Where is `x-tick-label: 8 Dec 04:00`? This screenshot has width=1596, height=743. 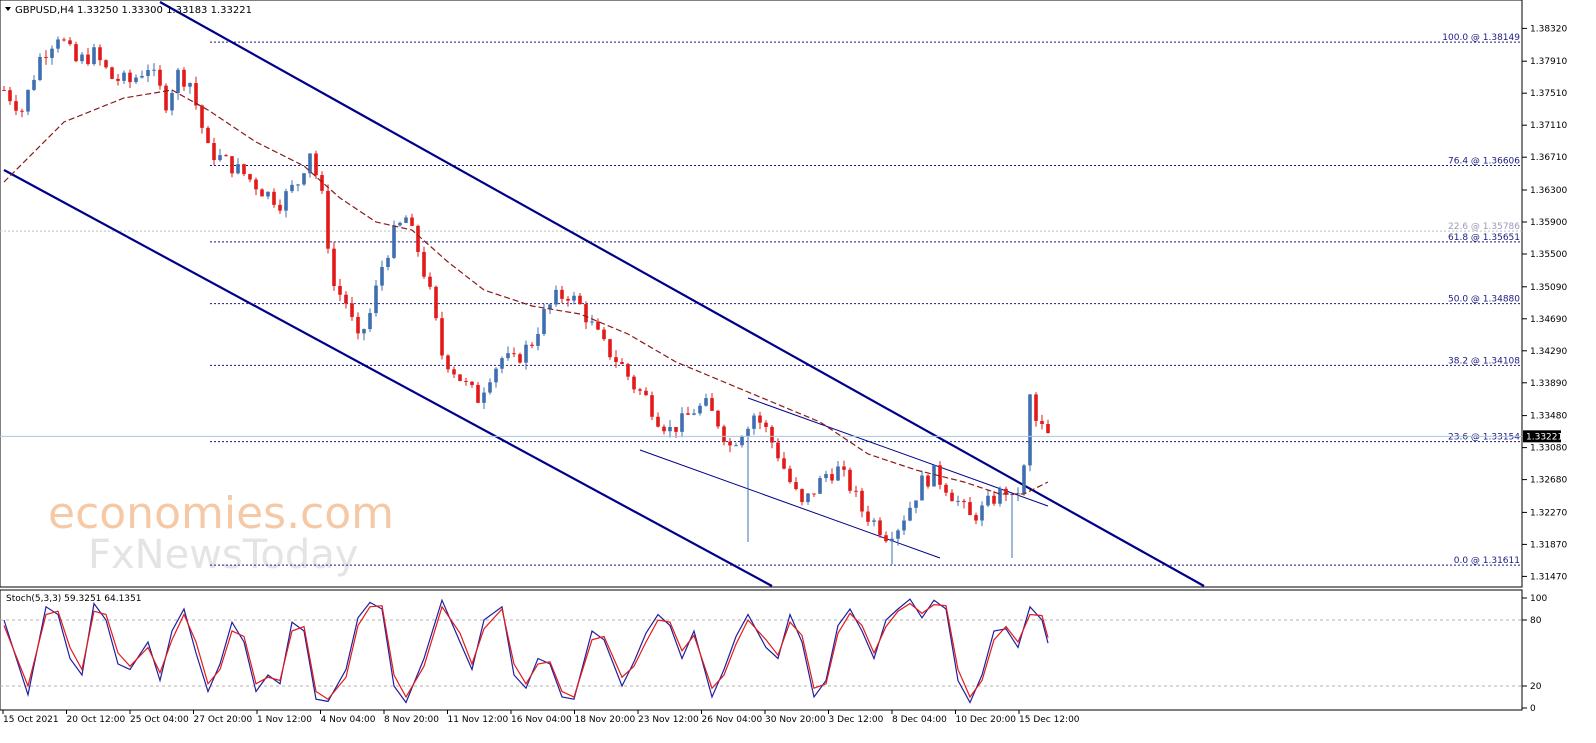
x-tick-label: 8 Dec 04:00 is located at coordinates (919, 720).